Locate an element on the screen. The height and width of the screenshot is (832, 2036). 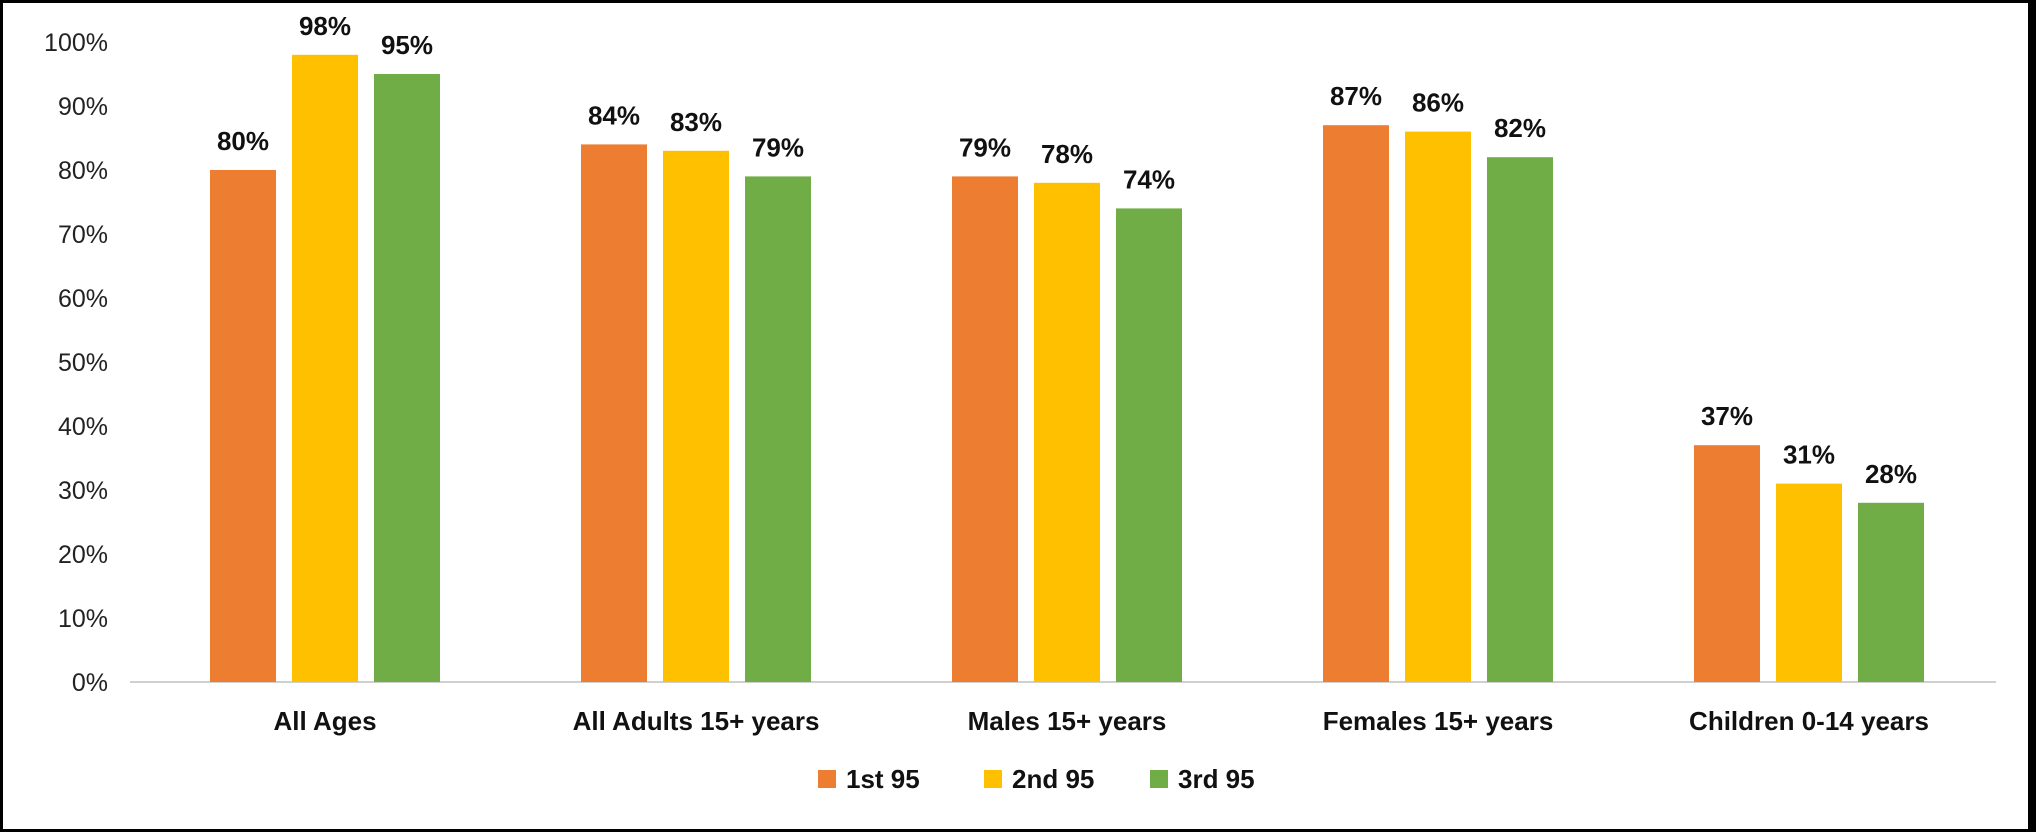
data-label: 86% is located at coordinates (1438, 103).